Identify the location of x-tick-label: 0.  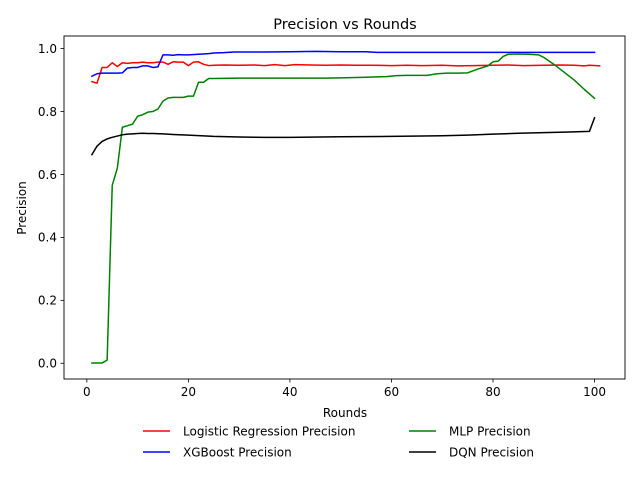
(87, 392).